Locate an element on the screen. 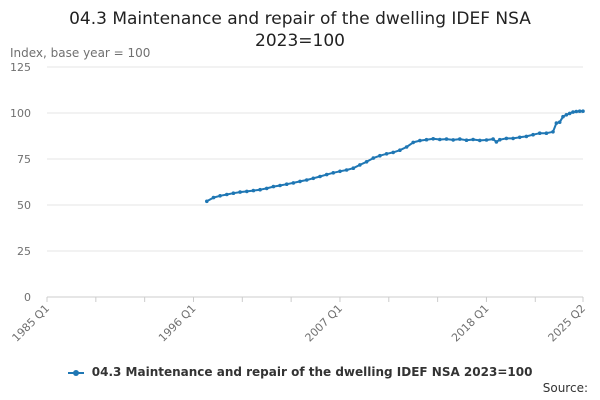  y-tick-label: 50 is located at coordinates (24, 205).